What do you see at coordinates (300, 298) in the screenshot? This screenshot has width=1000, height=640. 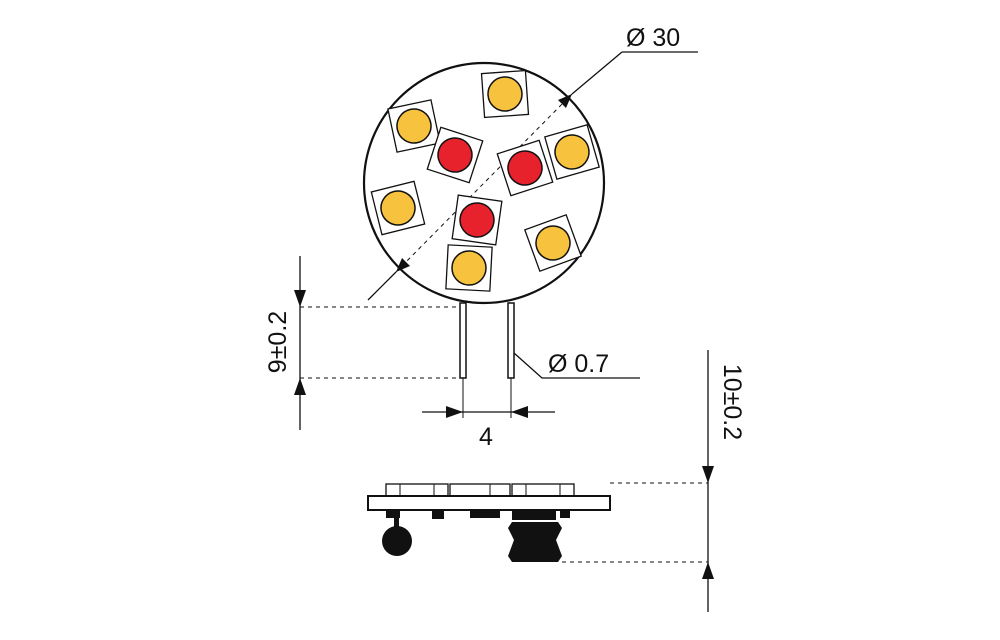 I see `pin-length-arrow-top` at bounding box center [300, 298].